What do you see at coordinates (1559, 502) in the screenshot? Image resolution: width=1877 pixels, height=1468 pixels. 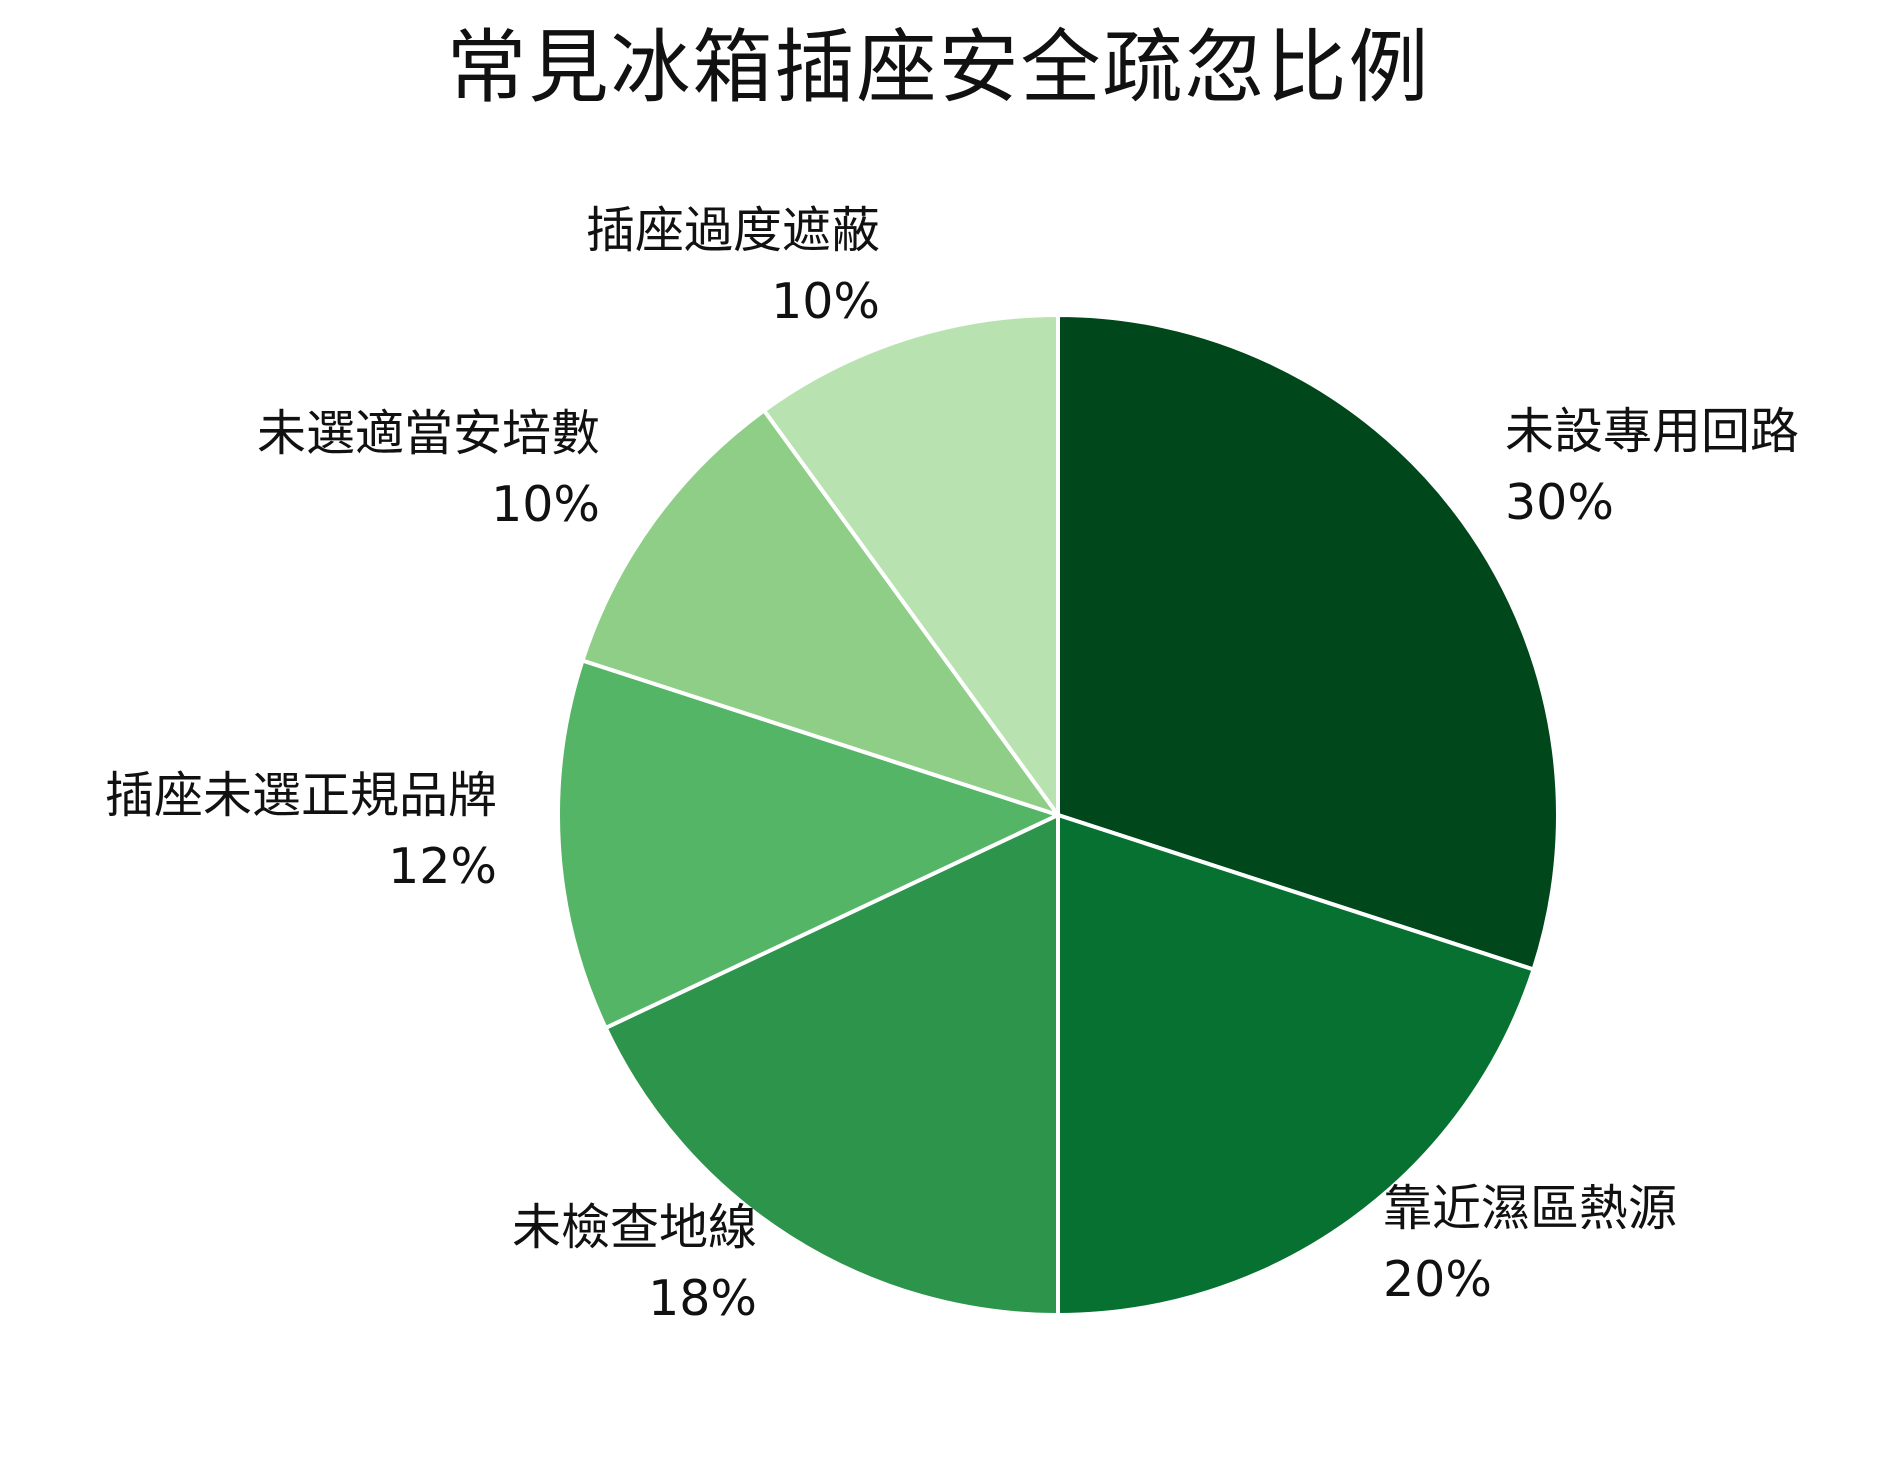 I see `slice-value-label: 30%` at bounding box center [1559, 502].